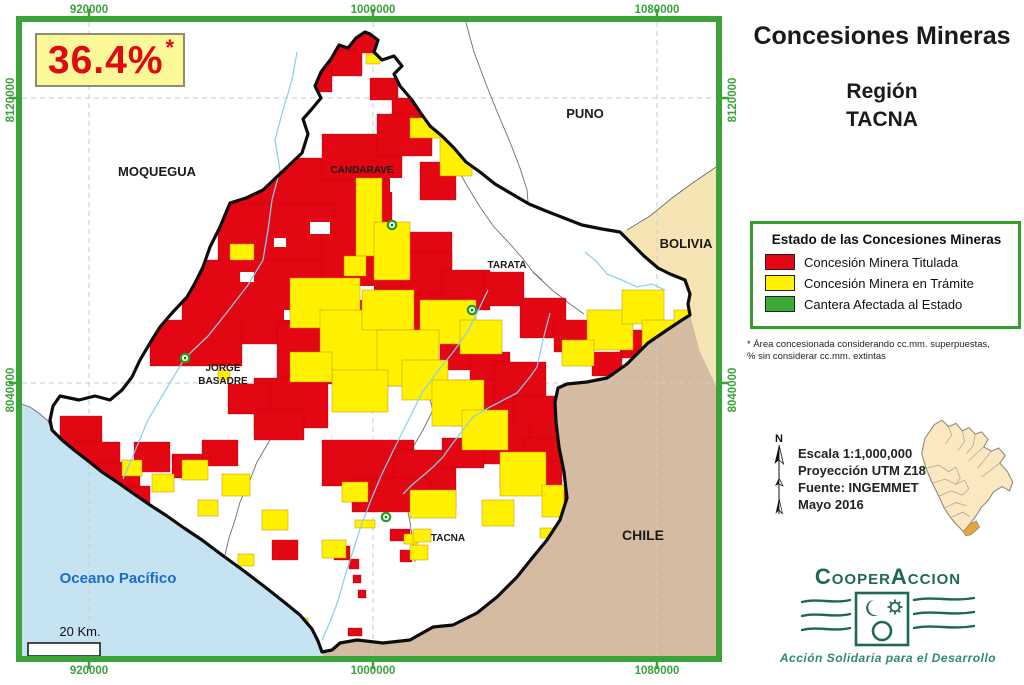  What do you see at coordinates (643, 535) in the screenshot?
I see `map-label: CHILE` at bounding box center [643, 535].